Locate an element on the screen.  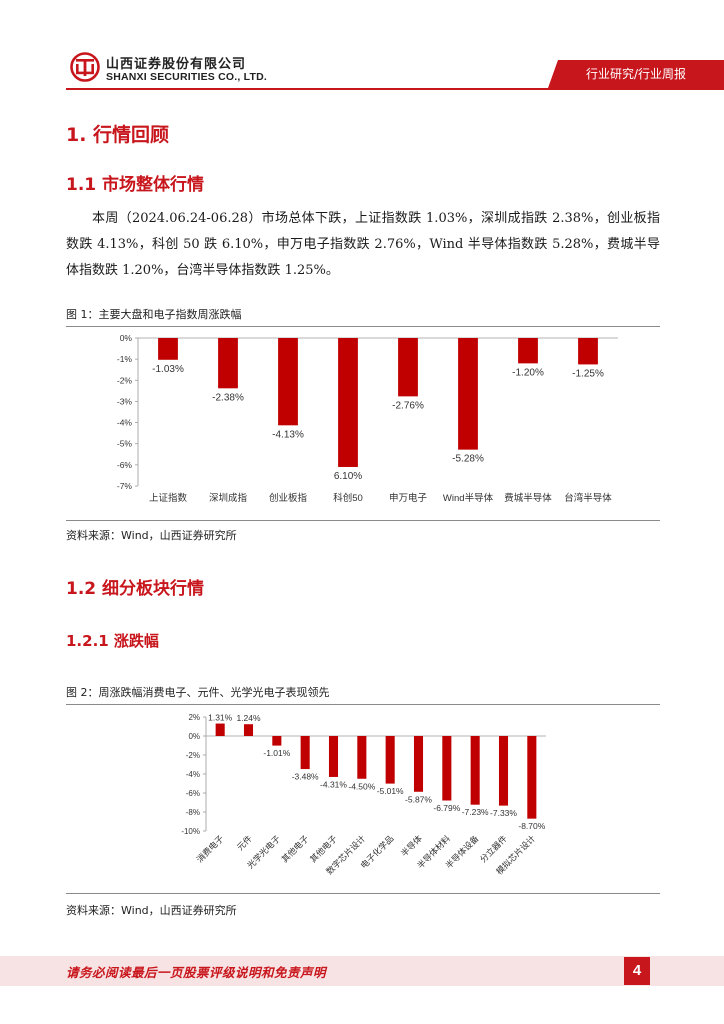
data-label: -4.13% is located at coordinates (288, 434).